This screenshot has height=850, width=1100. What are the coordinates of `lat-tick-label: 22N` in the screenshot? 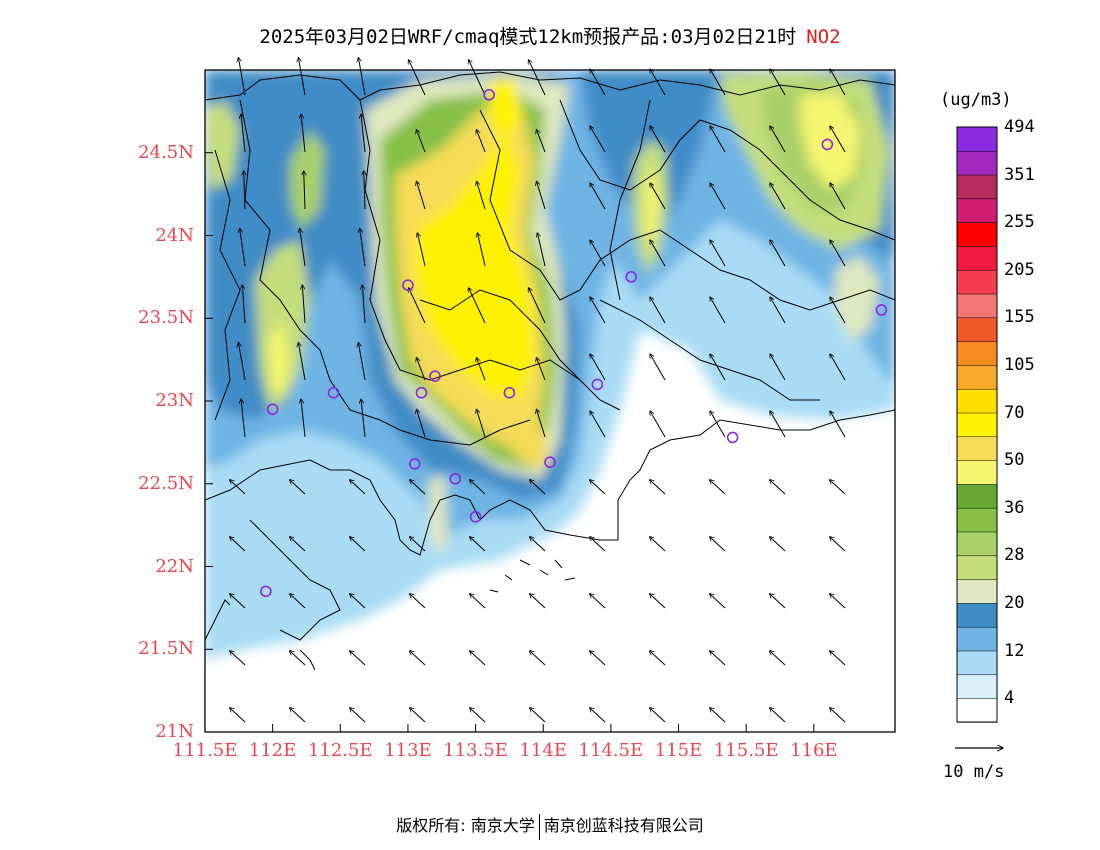 It's located at (174, 566).